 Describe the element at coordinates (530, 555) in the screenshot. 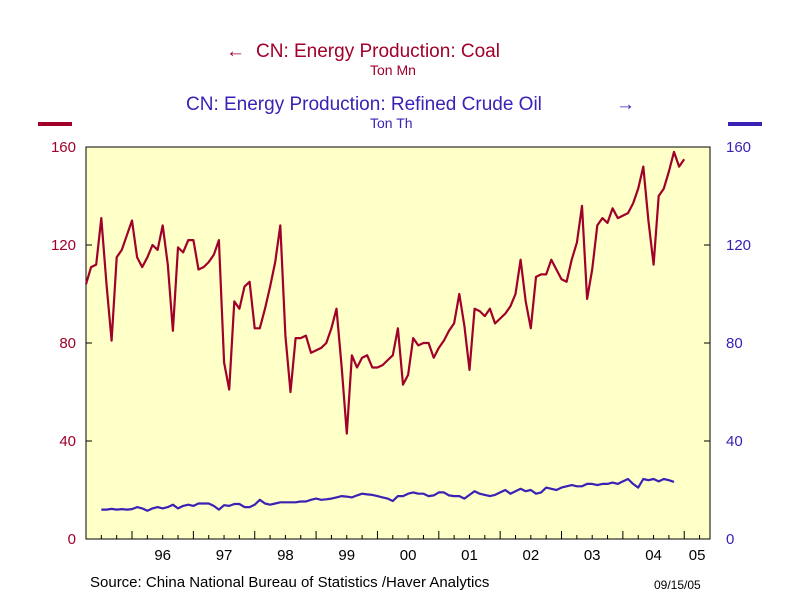

I see `x-tick-label: 02` at that location.